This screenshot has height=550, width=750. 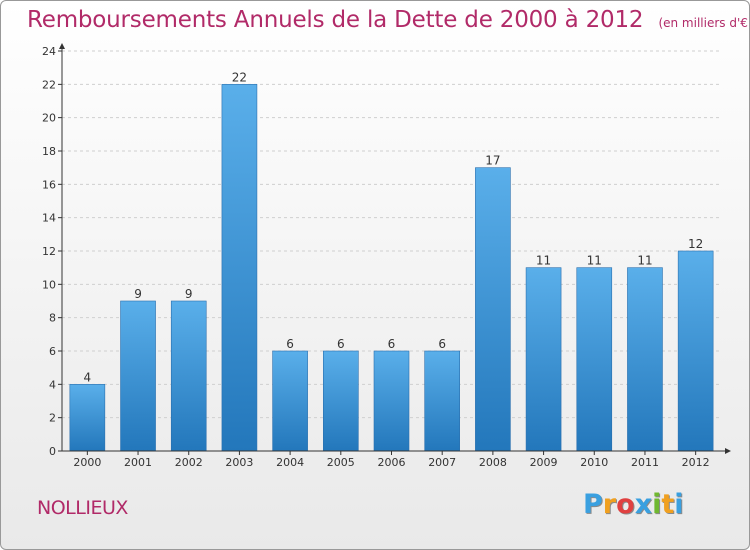 What do you see at coordinates (239, 77) in the screenshot?
I see `value-label-2003: 22` at bounding box center [239, 77].